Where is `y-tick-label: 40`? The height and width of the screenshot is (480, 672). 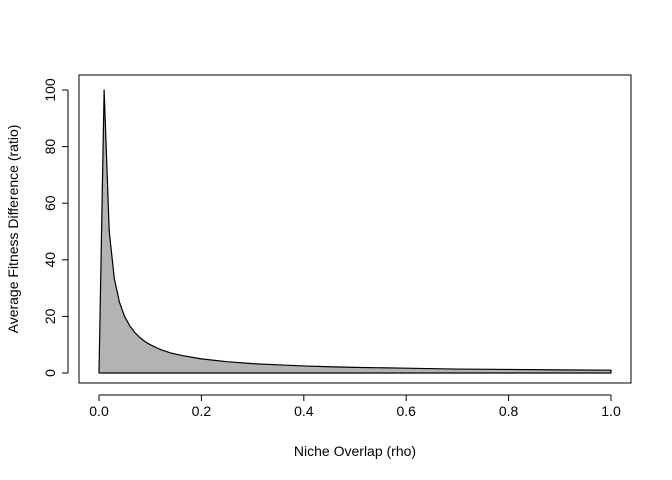 y-tick-label: 40 is located at coordinates (50, 260).